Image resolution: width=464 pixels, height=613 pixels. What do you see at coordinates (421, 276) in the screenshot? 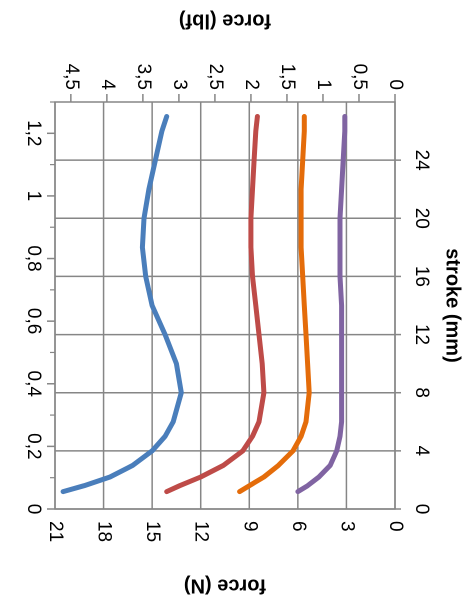
I see `stroke-tick-label: 16` at bounding box center [421, 276].